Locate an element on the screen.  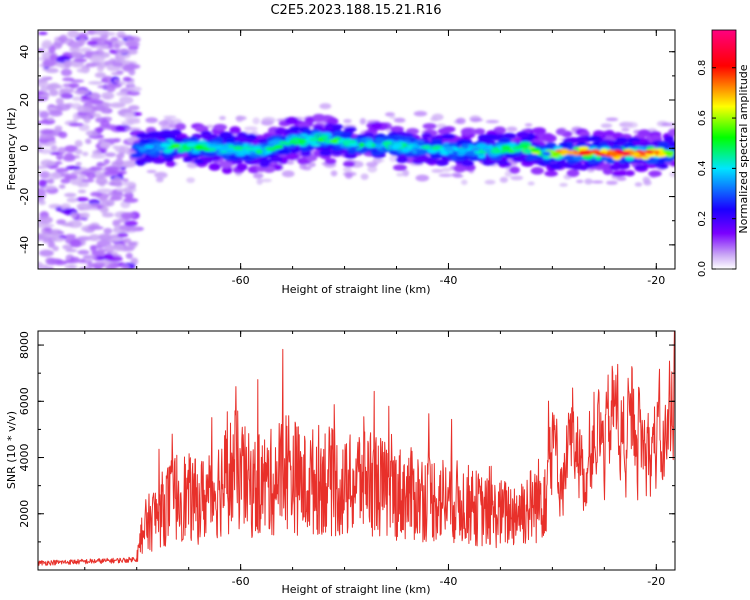
y-tick-label: 2000 is located at coordinates (24, 514).